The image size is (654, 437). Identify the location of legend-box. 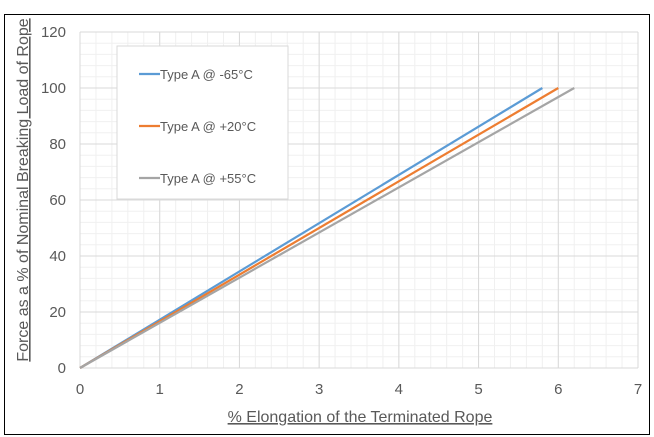
(202, 122).